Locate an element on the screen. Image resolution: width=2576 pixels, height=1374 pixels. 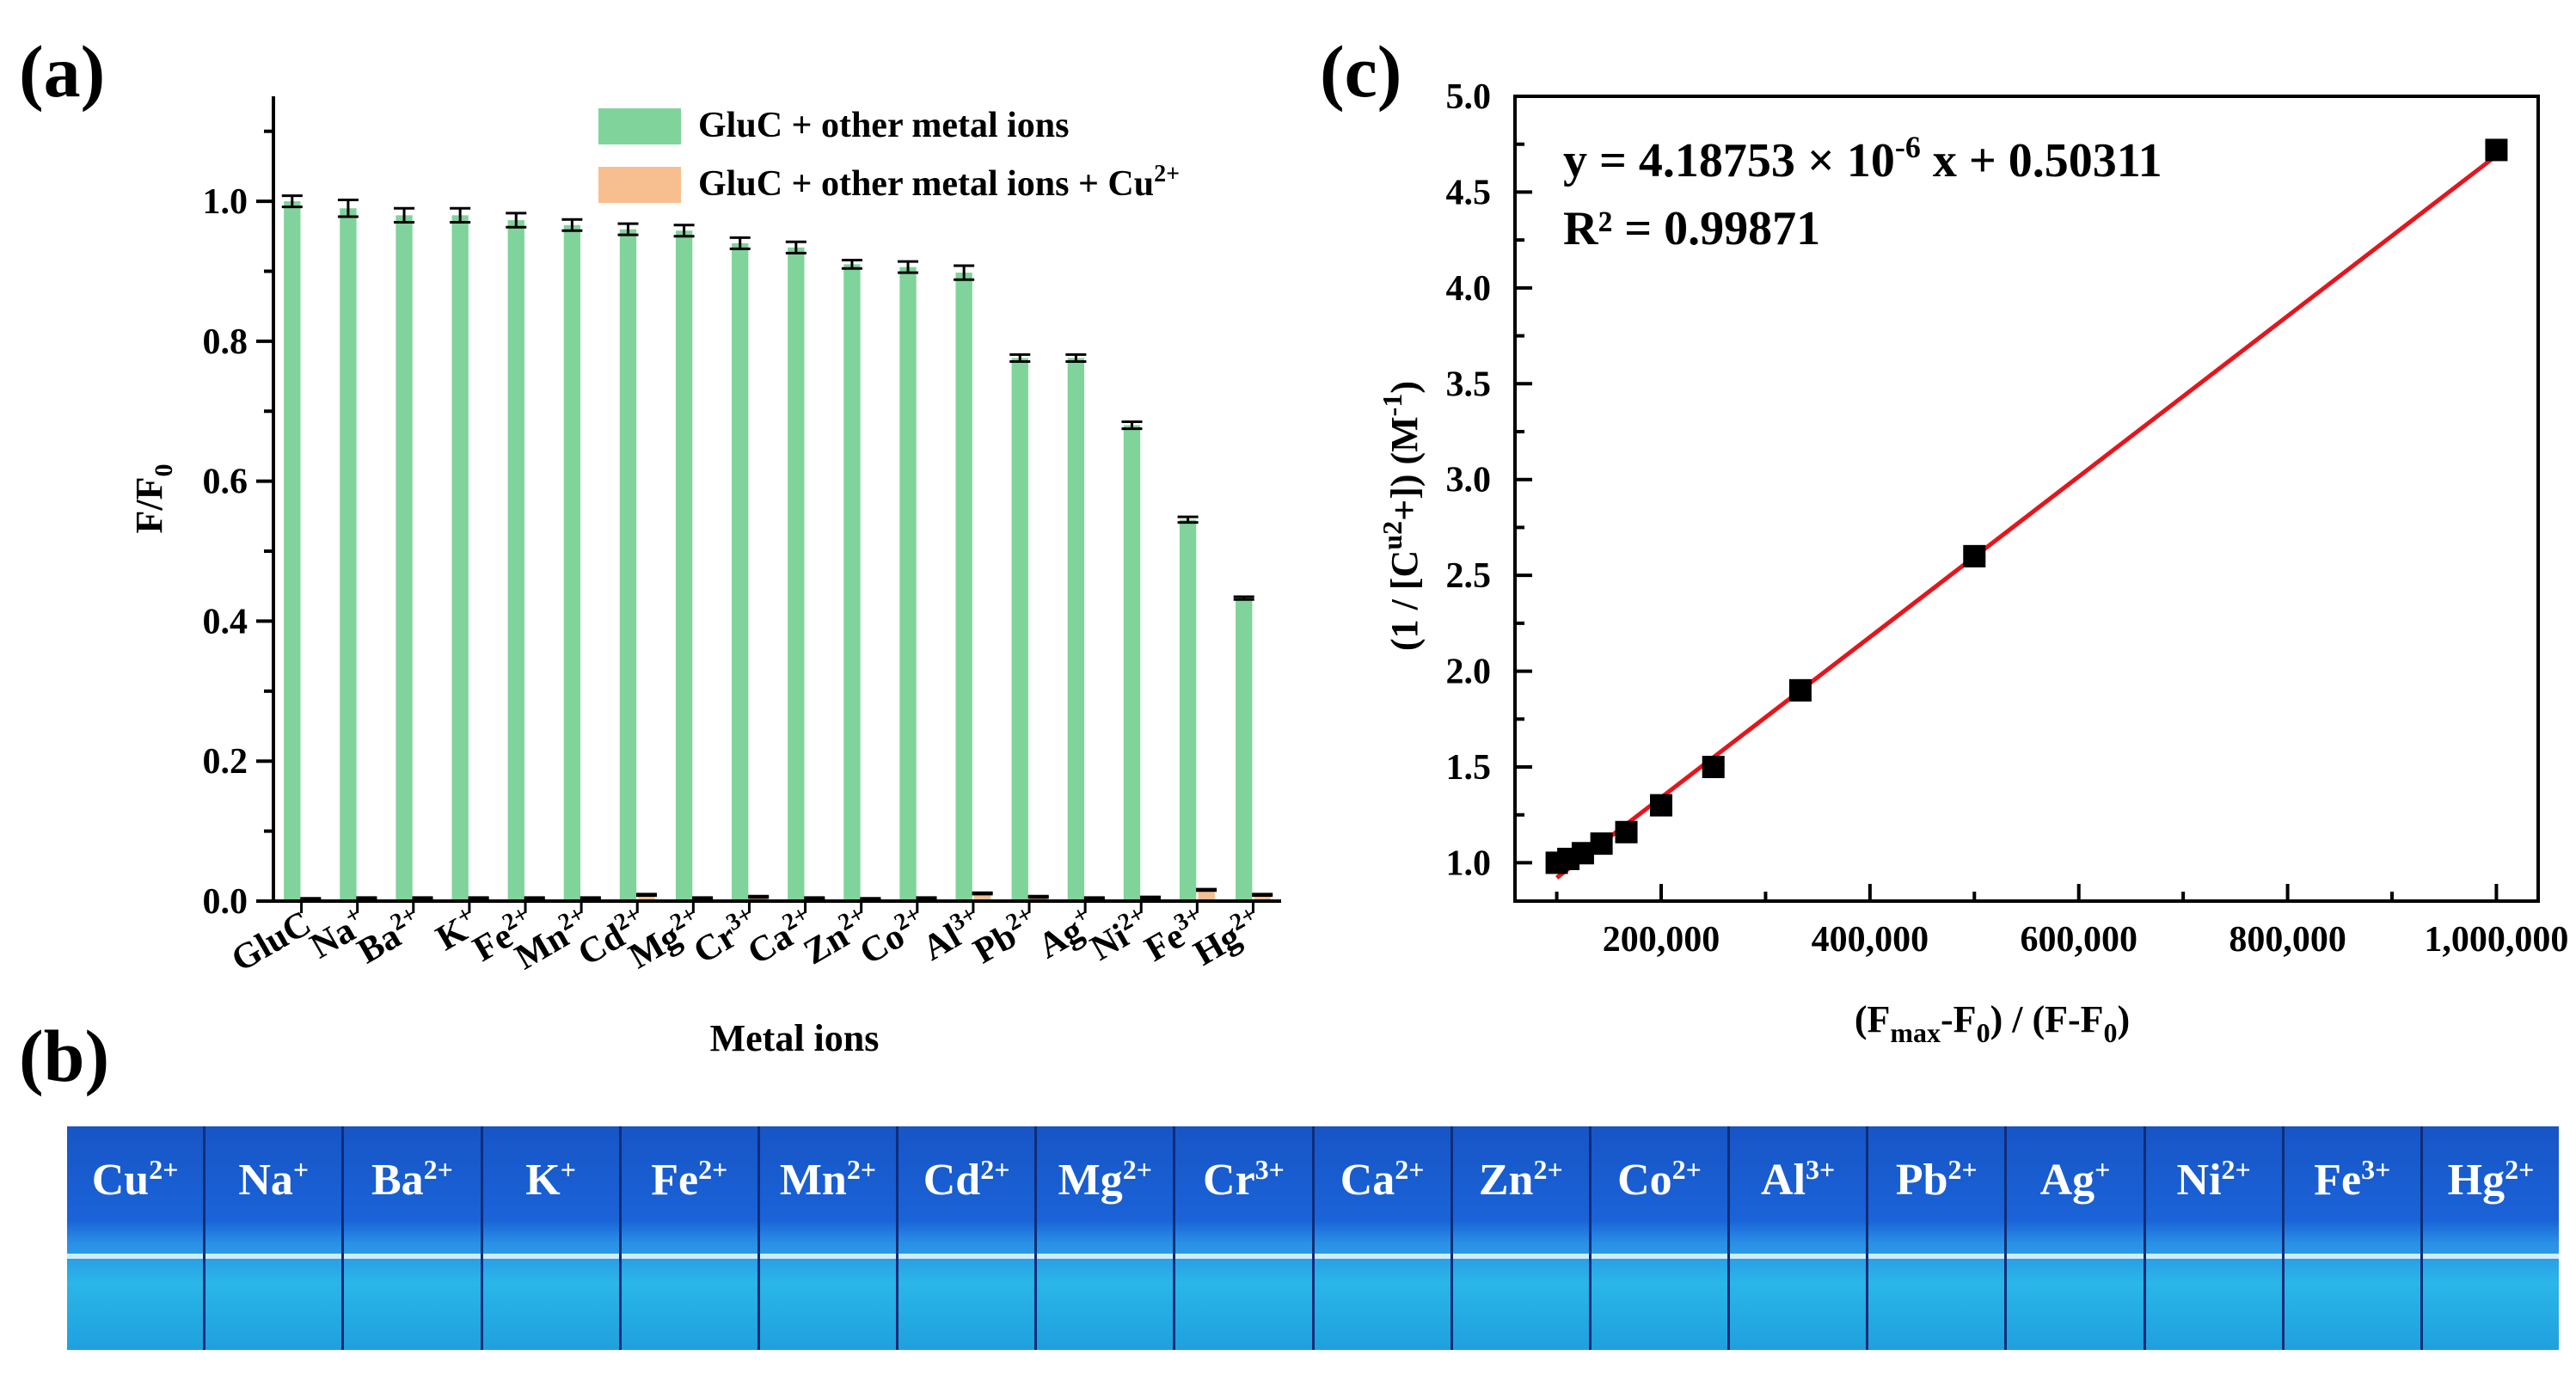
vial-5: Mn2+ is located at coordinates (829, 1238).